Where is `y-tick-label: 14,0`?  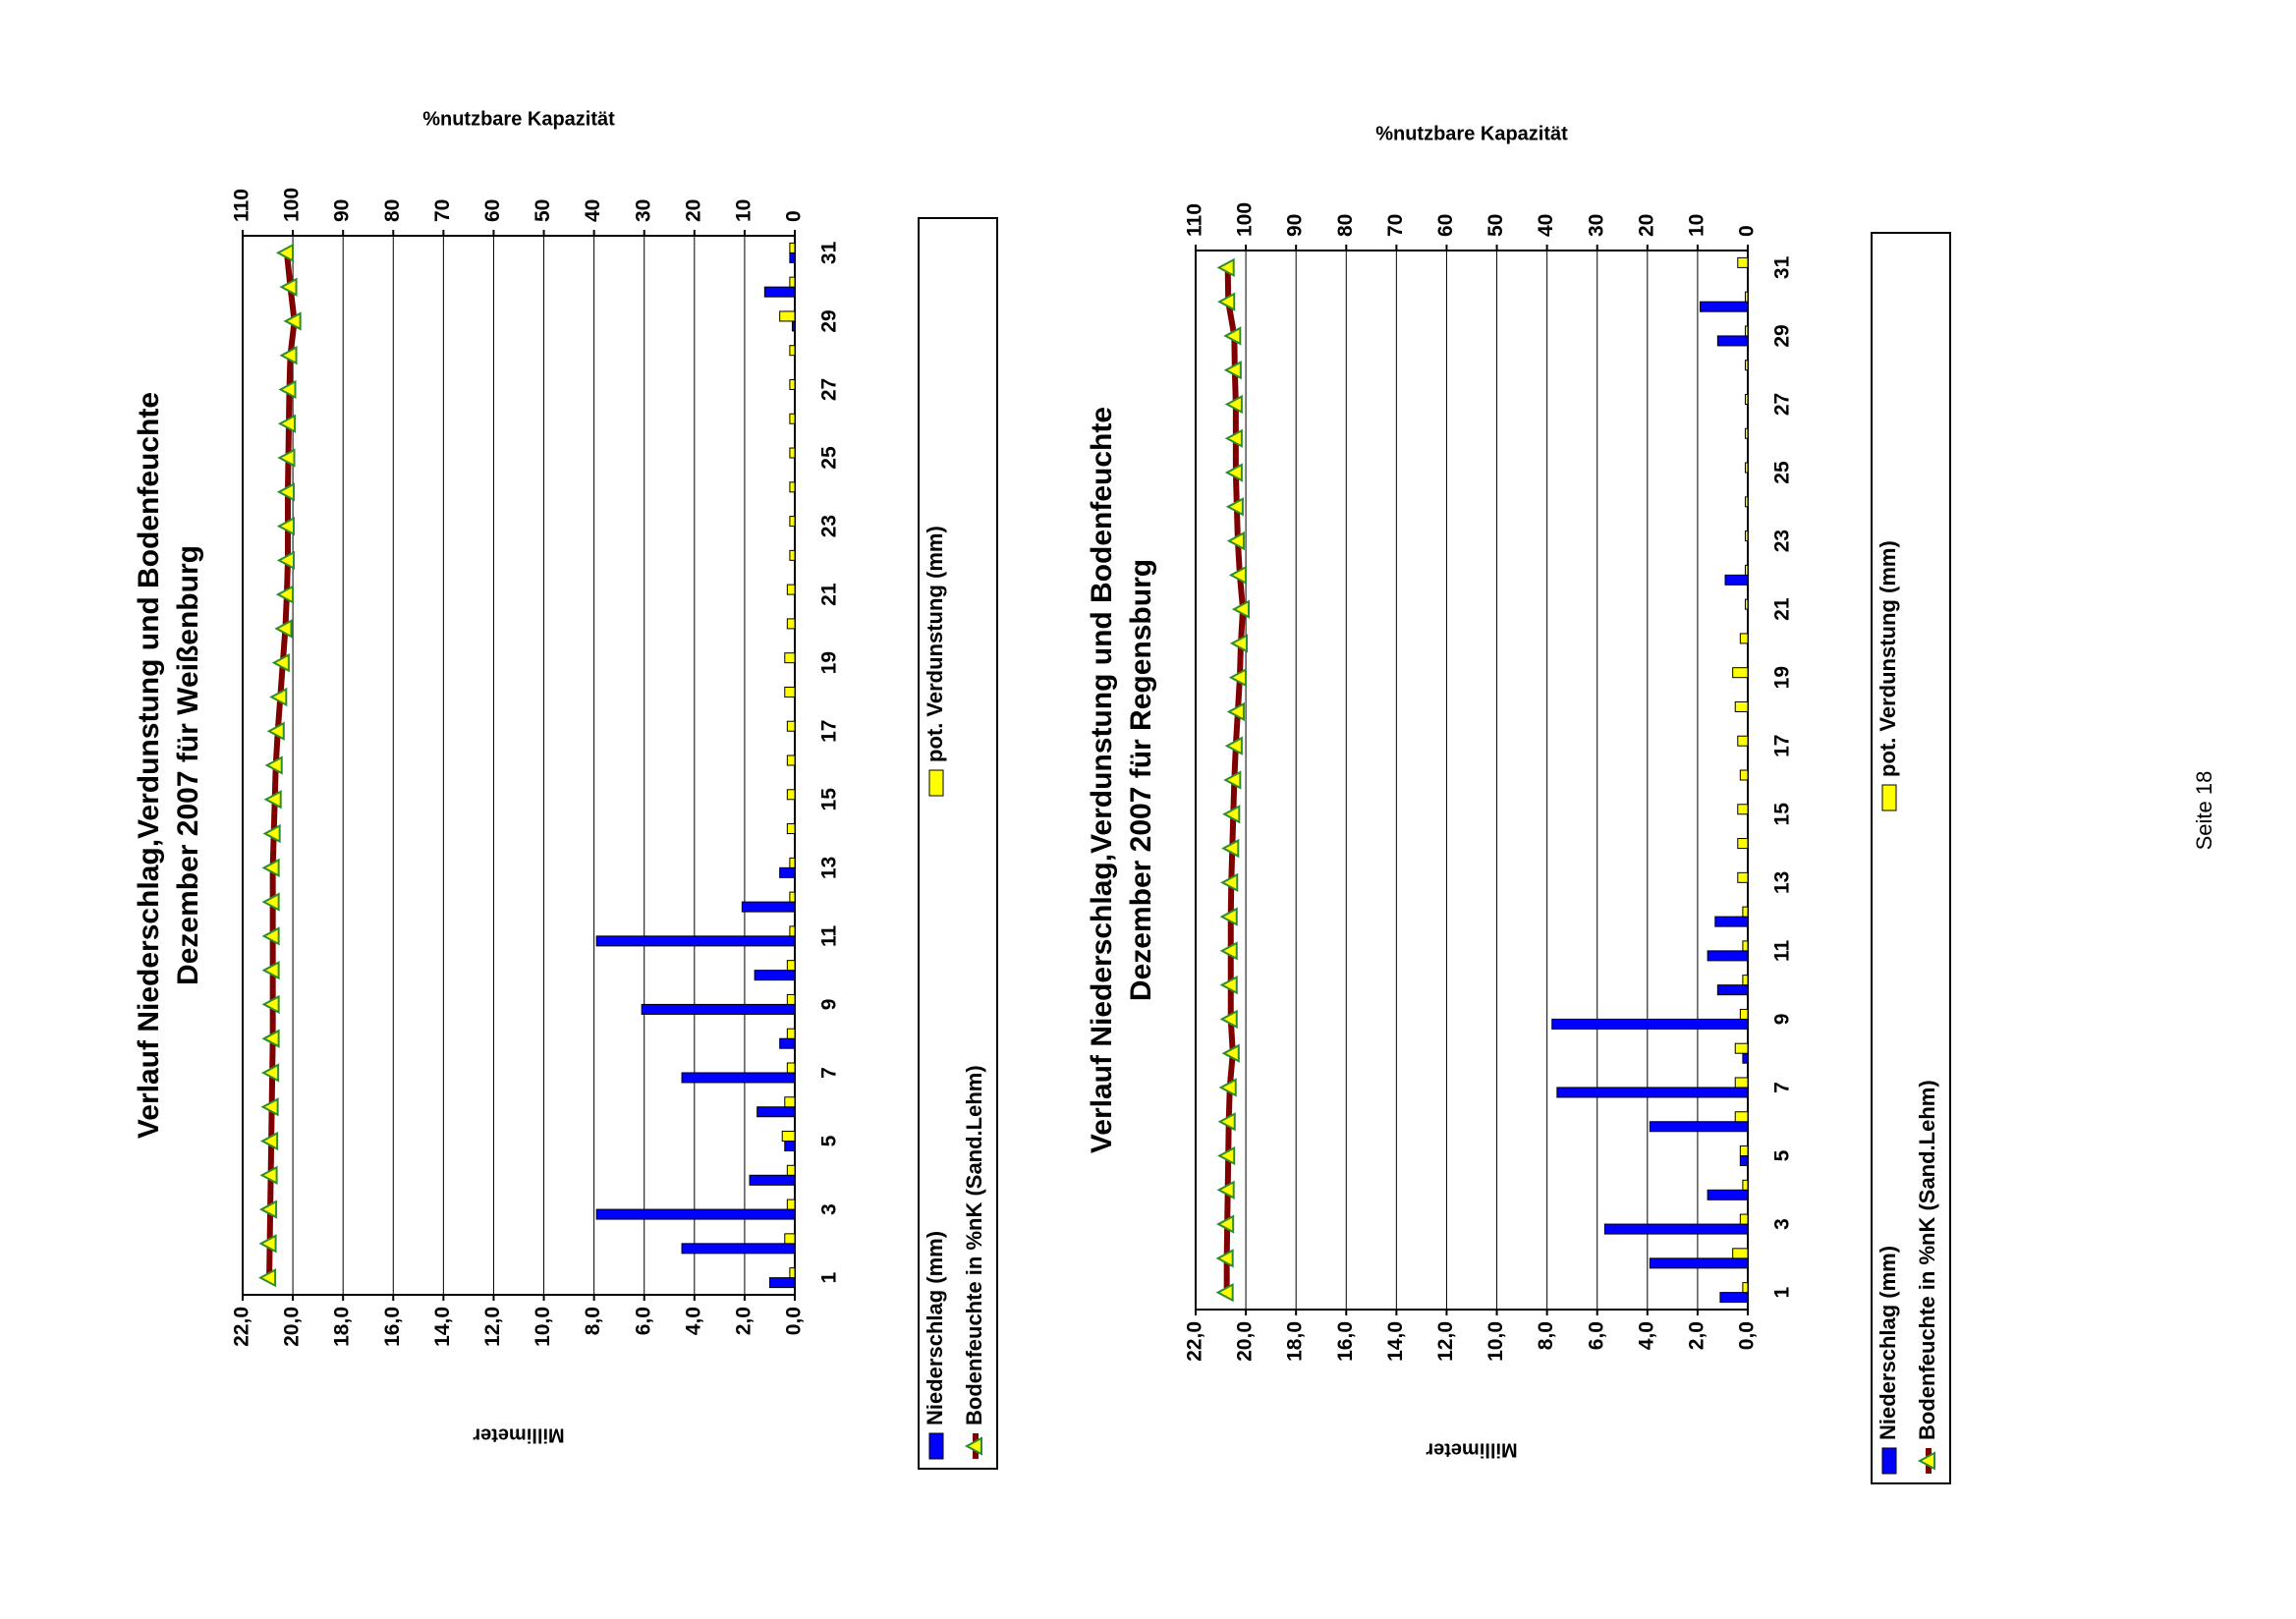
y-tick-label: 14,0 is located at coordinates (442, 1327).